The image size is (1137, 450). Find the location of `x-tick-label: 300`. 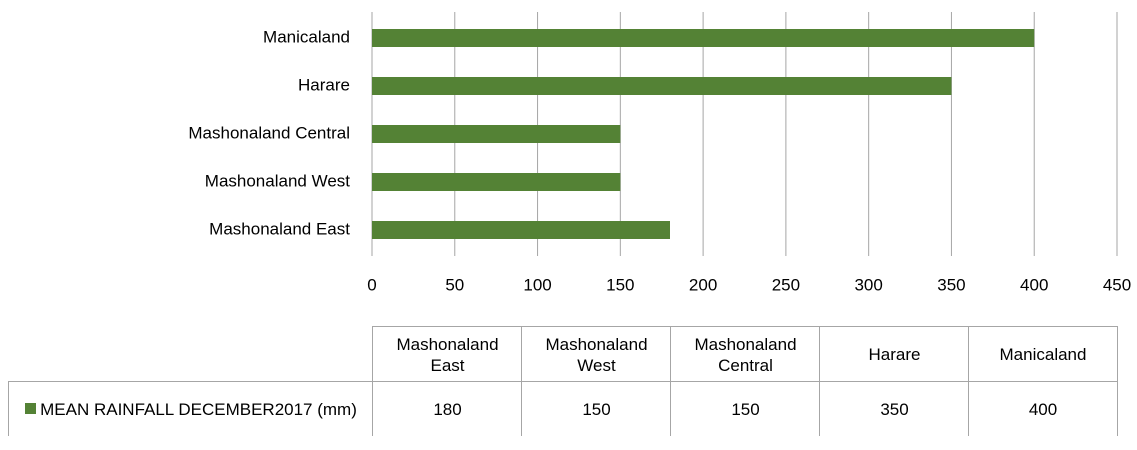

x-tick-label: 300 is located at coordinates (868, 284).